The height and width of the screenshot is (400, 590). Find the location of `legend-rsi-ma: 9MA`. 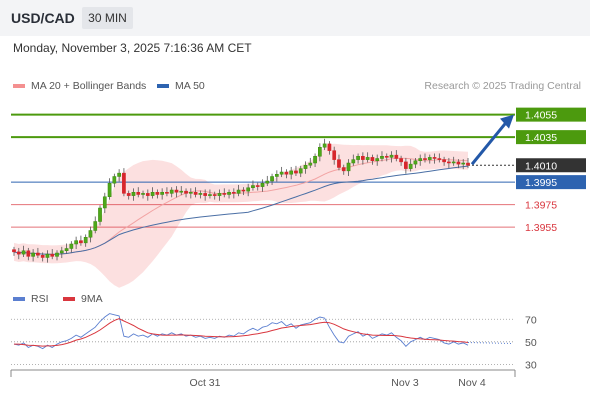

legend-rsi-ma: 9MA is located at coordinates (83, 299).